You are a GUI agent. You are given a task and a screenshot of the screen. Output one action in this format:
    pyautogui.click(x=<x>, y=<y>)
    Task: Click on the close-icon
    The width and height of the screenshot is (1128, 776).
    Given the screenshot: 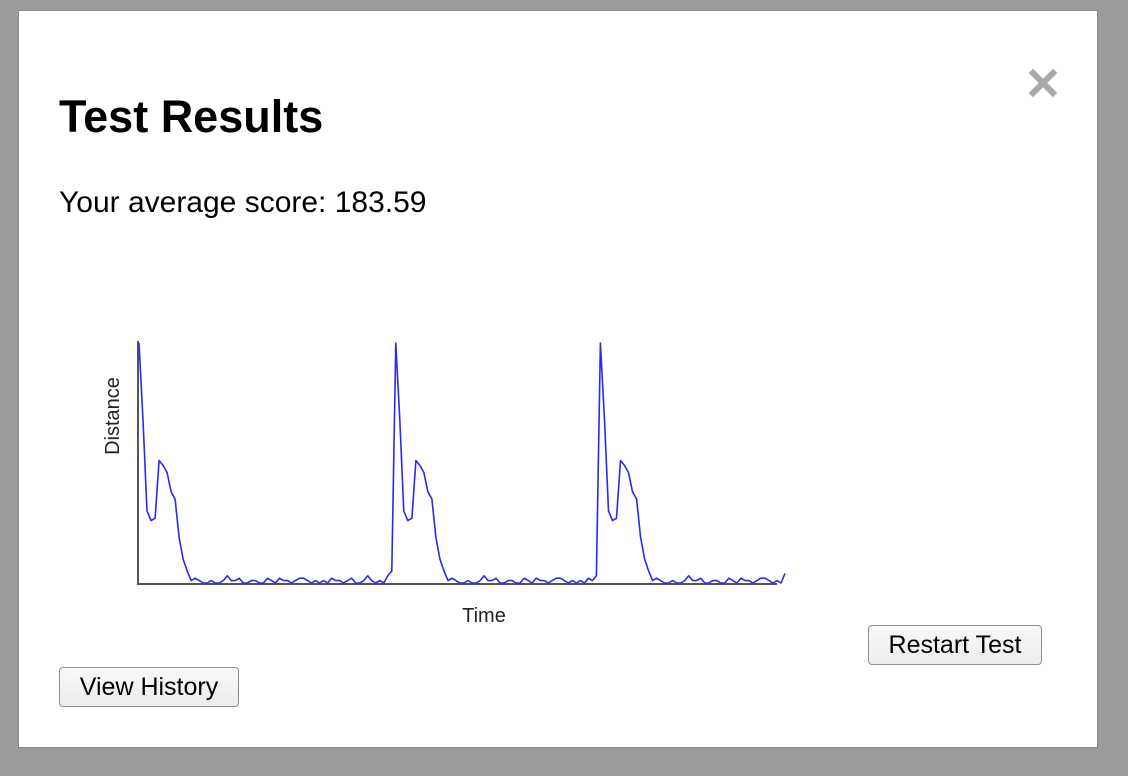 What is the action you would take?
    pyautogui.click(x=1043, y=83)
    